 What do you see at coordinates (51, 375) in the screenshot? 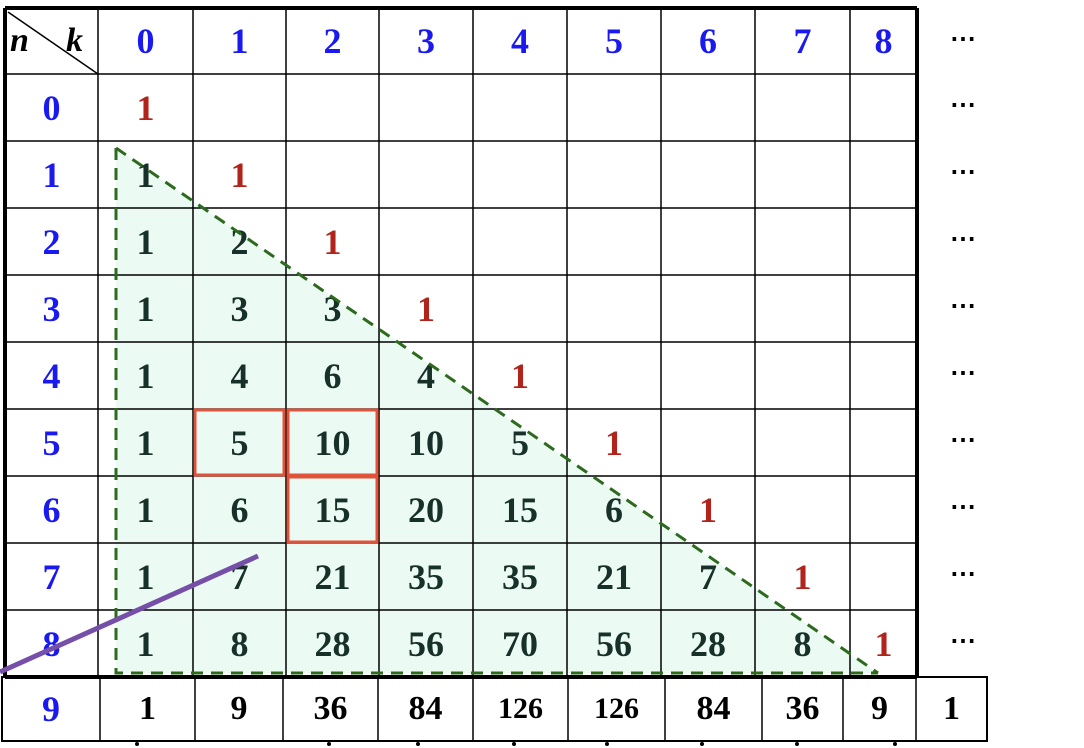
I see `row-header: 4` at bounding box center [51, 375].